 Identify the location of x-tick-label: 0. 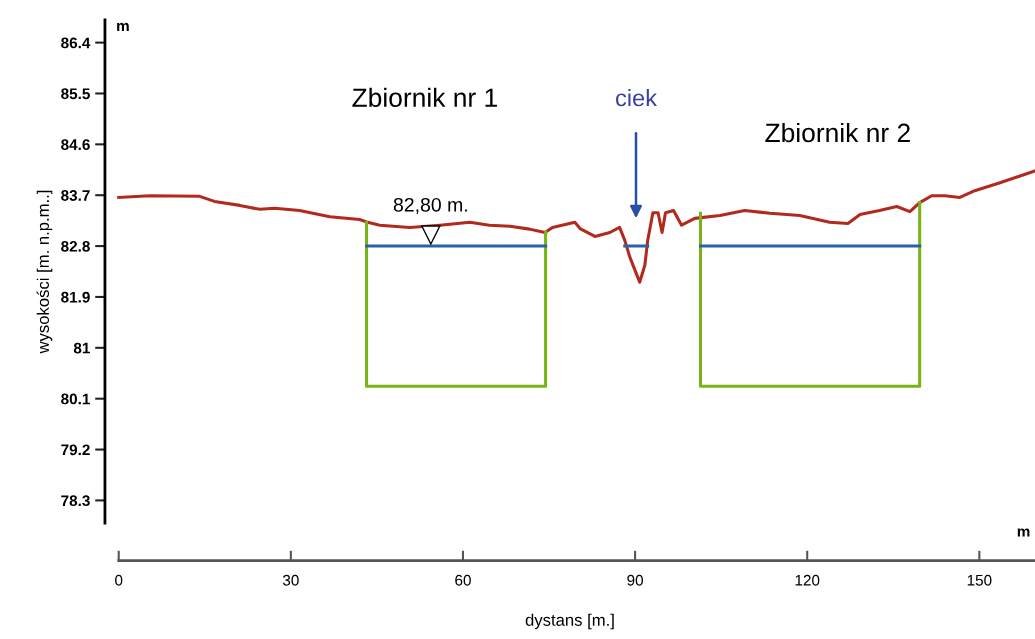
(119, 580).